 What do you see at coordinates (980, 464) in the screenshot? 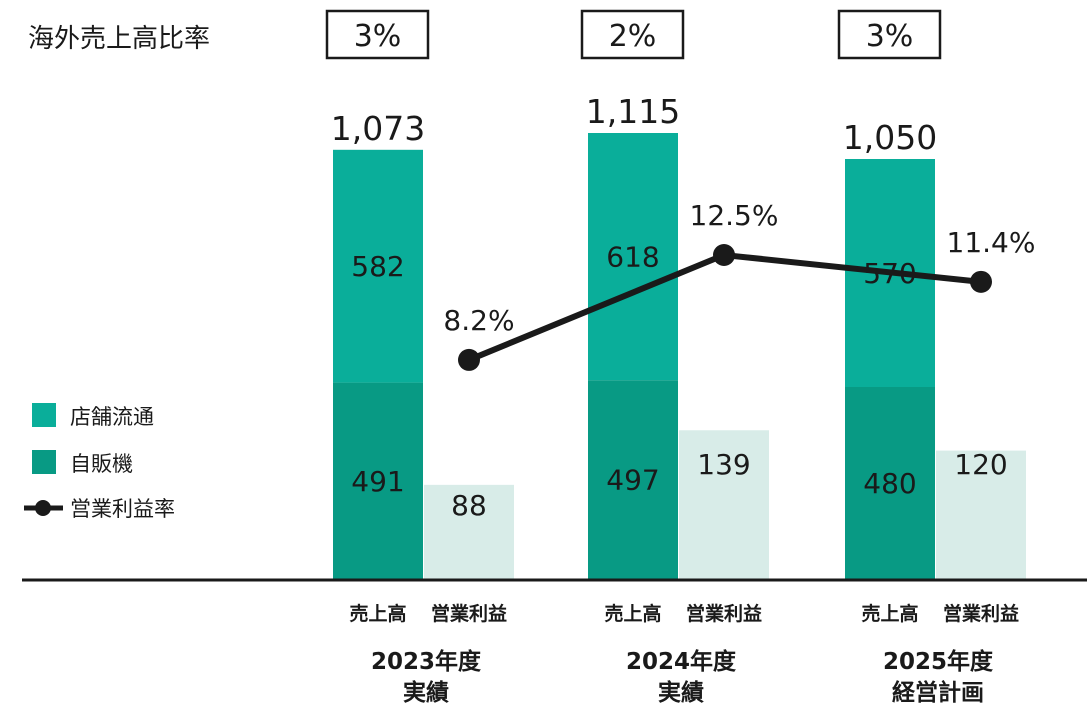
I see `bar-label-operating-profit: 120` at bounding box center [980, 464].